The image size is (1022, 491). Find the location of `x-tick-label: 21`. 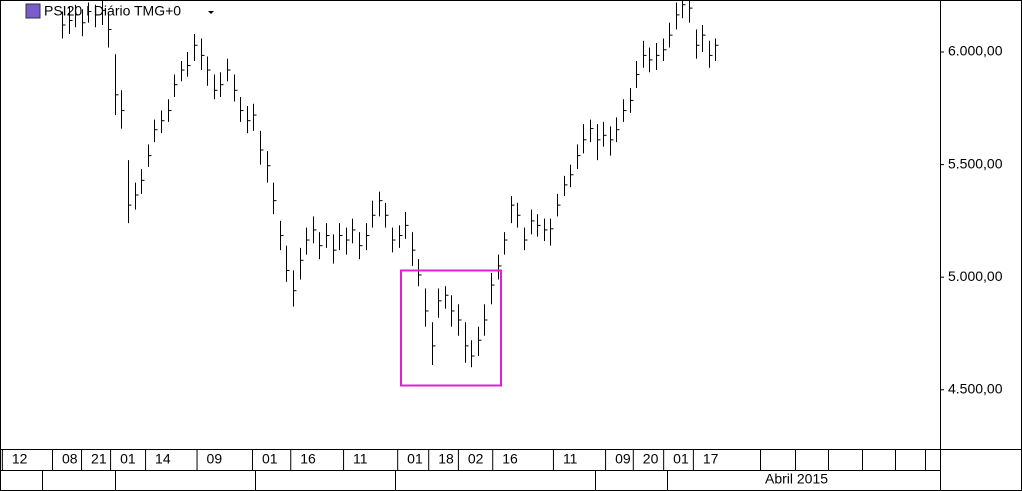

x-tick-label: 21 is located at coordinates (99, 459).